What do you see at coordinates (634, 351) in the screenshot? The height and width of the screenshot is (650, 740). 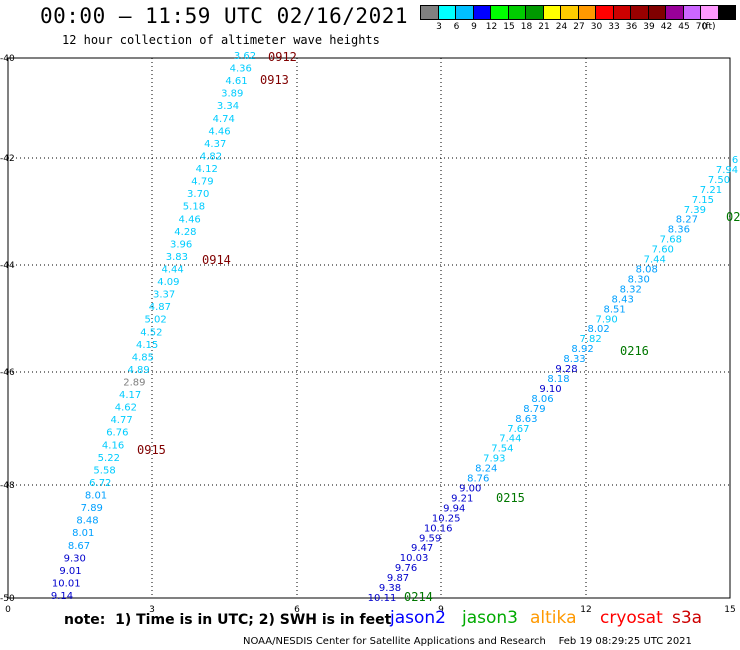 I see `pass-time-label: 0216` at bounding box center [634, 351].